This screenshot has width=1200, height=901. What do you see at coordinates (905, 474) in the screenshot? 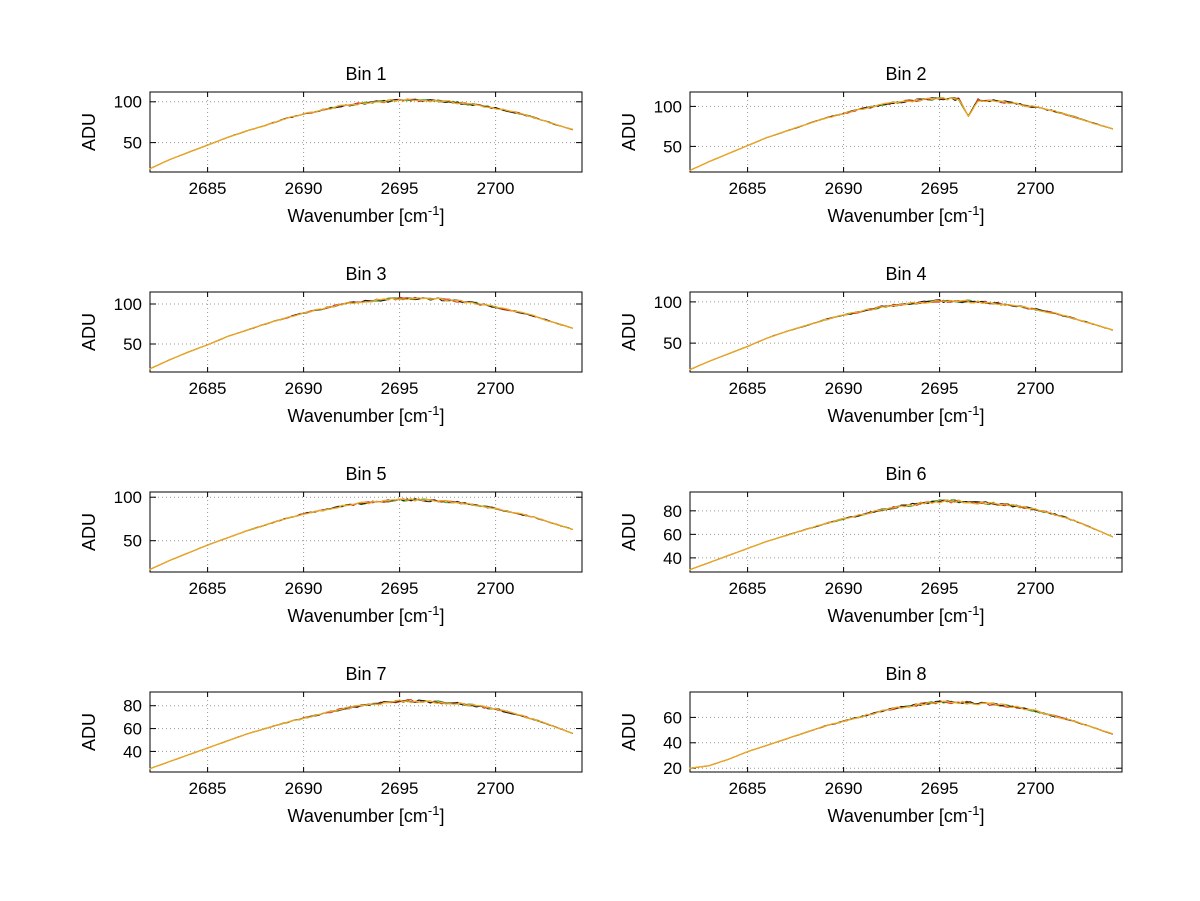
I see `plot-title: Bin 6` at bounding box center [905, 474].